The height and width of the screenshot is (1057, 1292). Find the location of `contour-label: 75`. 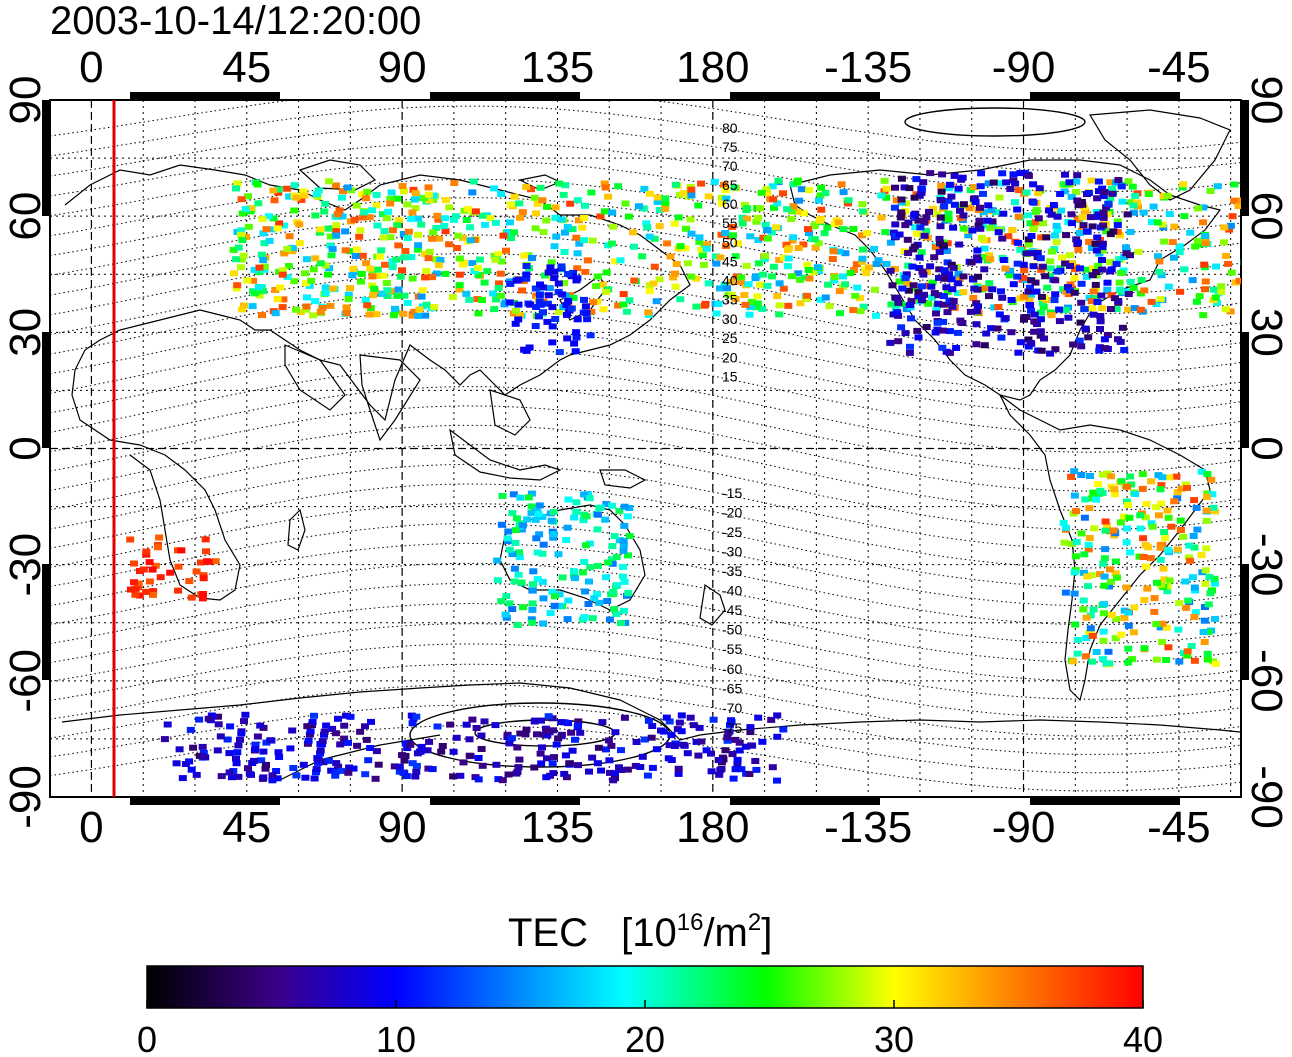

contour-label: 75 is located at coordinates (730, 147).